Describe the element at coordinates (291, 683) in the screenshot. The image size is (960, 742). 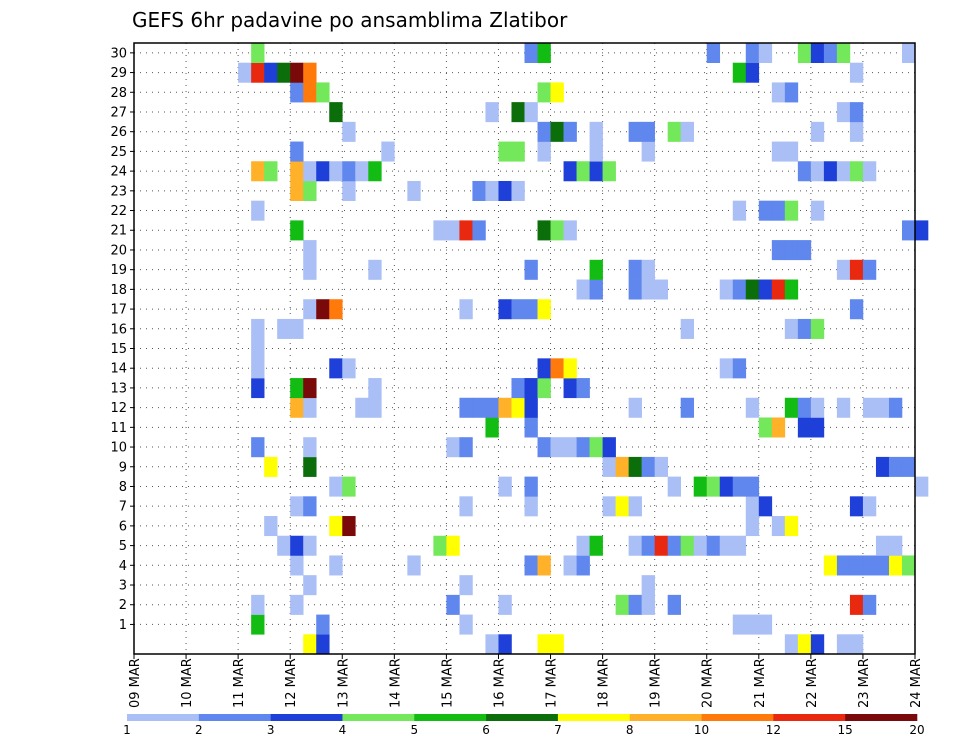
I see `x-tick-label: 12 MAR` at that location.